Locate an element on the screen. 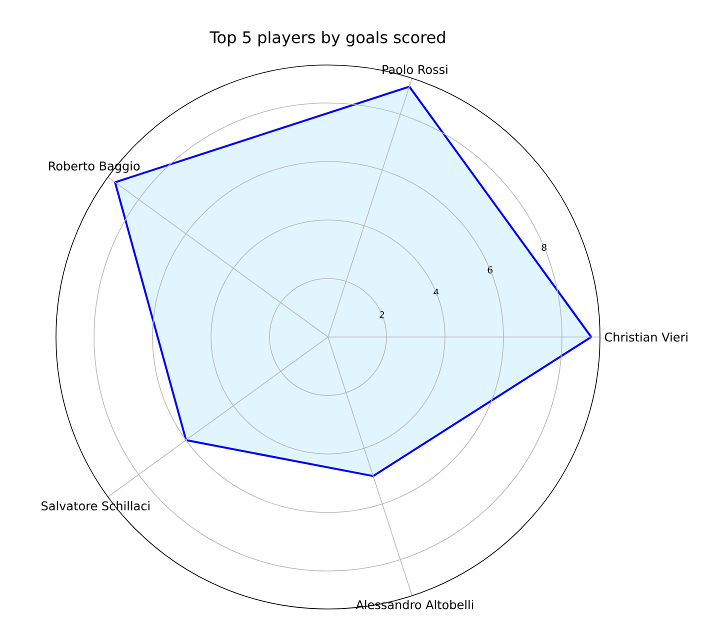 This screenshot has height=642, width=708. y-tick-label: 8 is located at coordinates (544, 247).